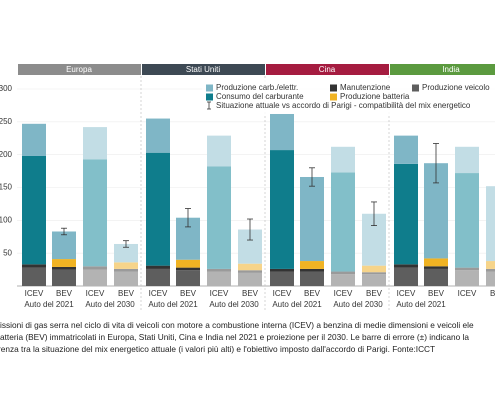 Image resolution: width=495 pixels, height=400 pixels. What do you see at coordinates (6, 121) in the screenshot?
I see `y-tick-label: 250` at bounding box center [6, 121].